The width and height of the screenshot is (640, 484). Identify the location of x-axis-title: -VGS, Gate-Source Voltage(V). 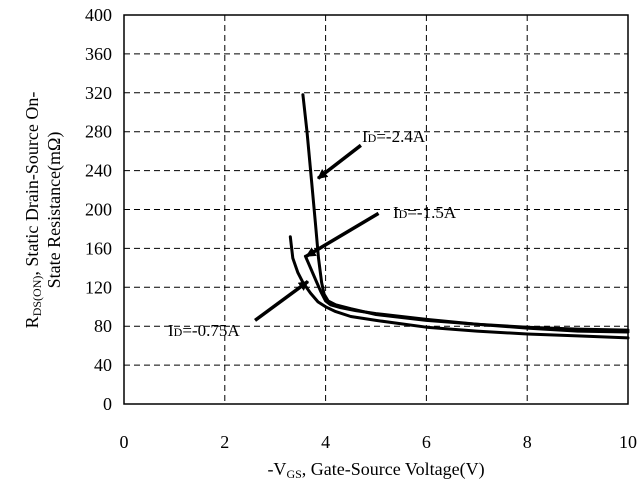
(375, 470).